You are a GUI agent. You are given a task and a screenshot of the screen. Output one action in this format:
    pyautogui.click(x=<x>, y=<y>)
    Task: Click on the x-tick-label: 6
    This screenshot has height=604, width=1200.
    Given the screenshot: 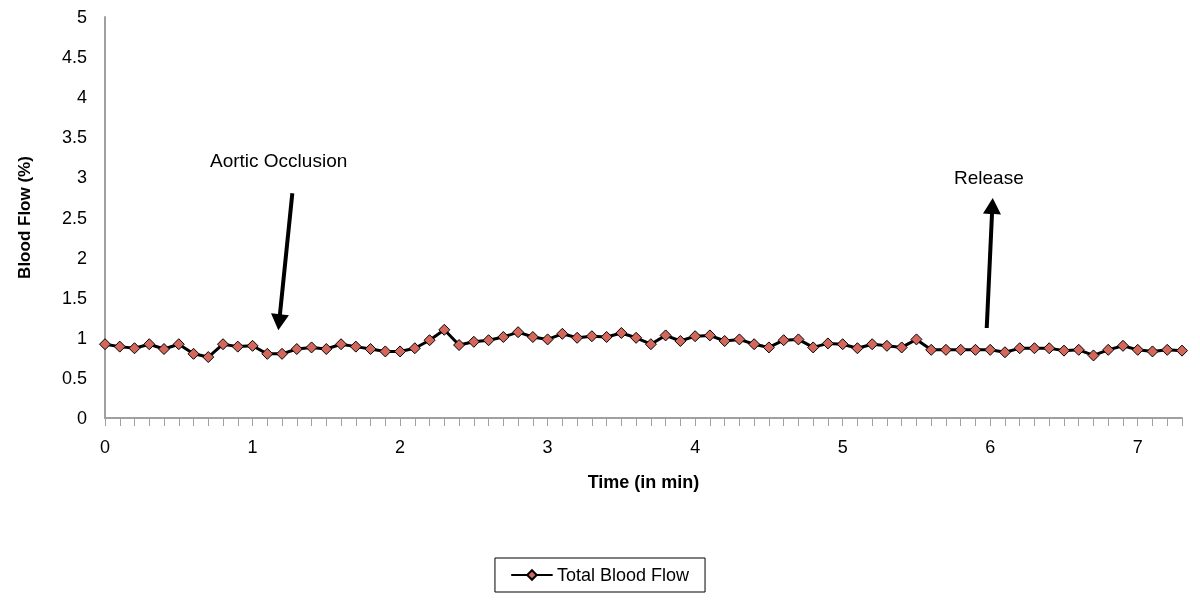 What is the action you would take?
    pyautogui.click(x=990, y=447)
    